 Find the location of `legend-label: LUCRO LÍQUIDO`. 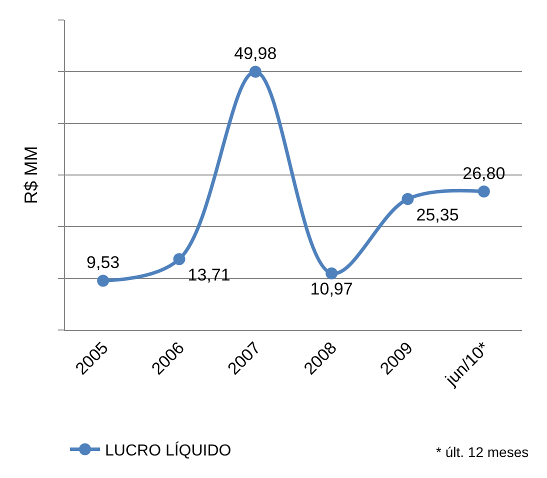

legend-label: LUCRO LÍQUIDO is located at coordinates (168, 450).